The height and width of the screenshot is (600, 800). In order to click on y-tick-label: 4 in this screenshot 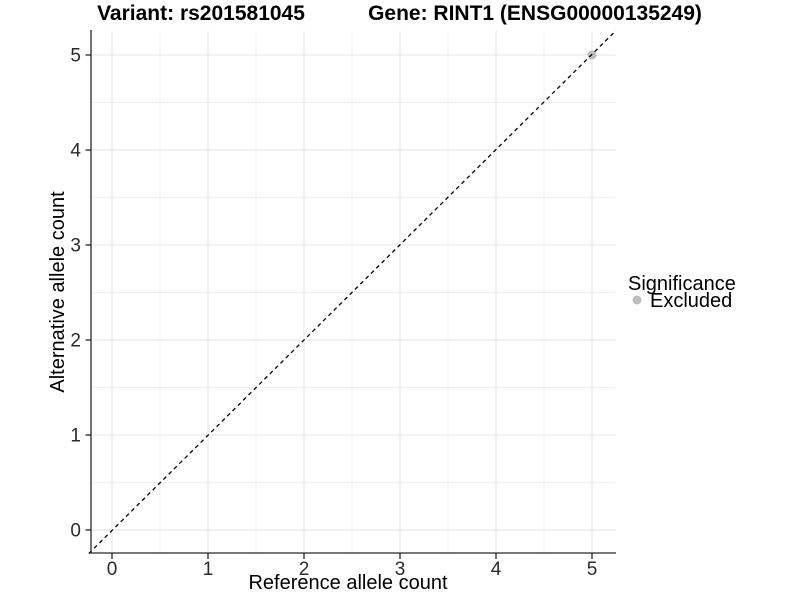, I will do `click(75, 151)`.